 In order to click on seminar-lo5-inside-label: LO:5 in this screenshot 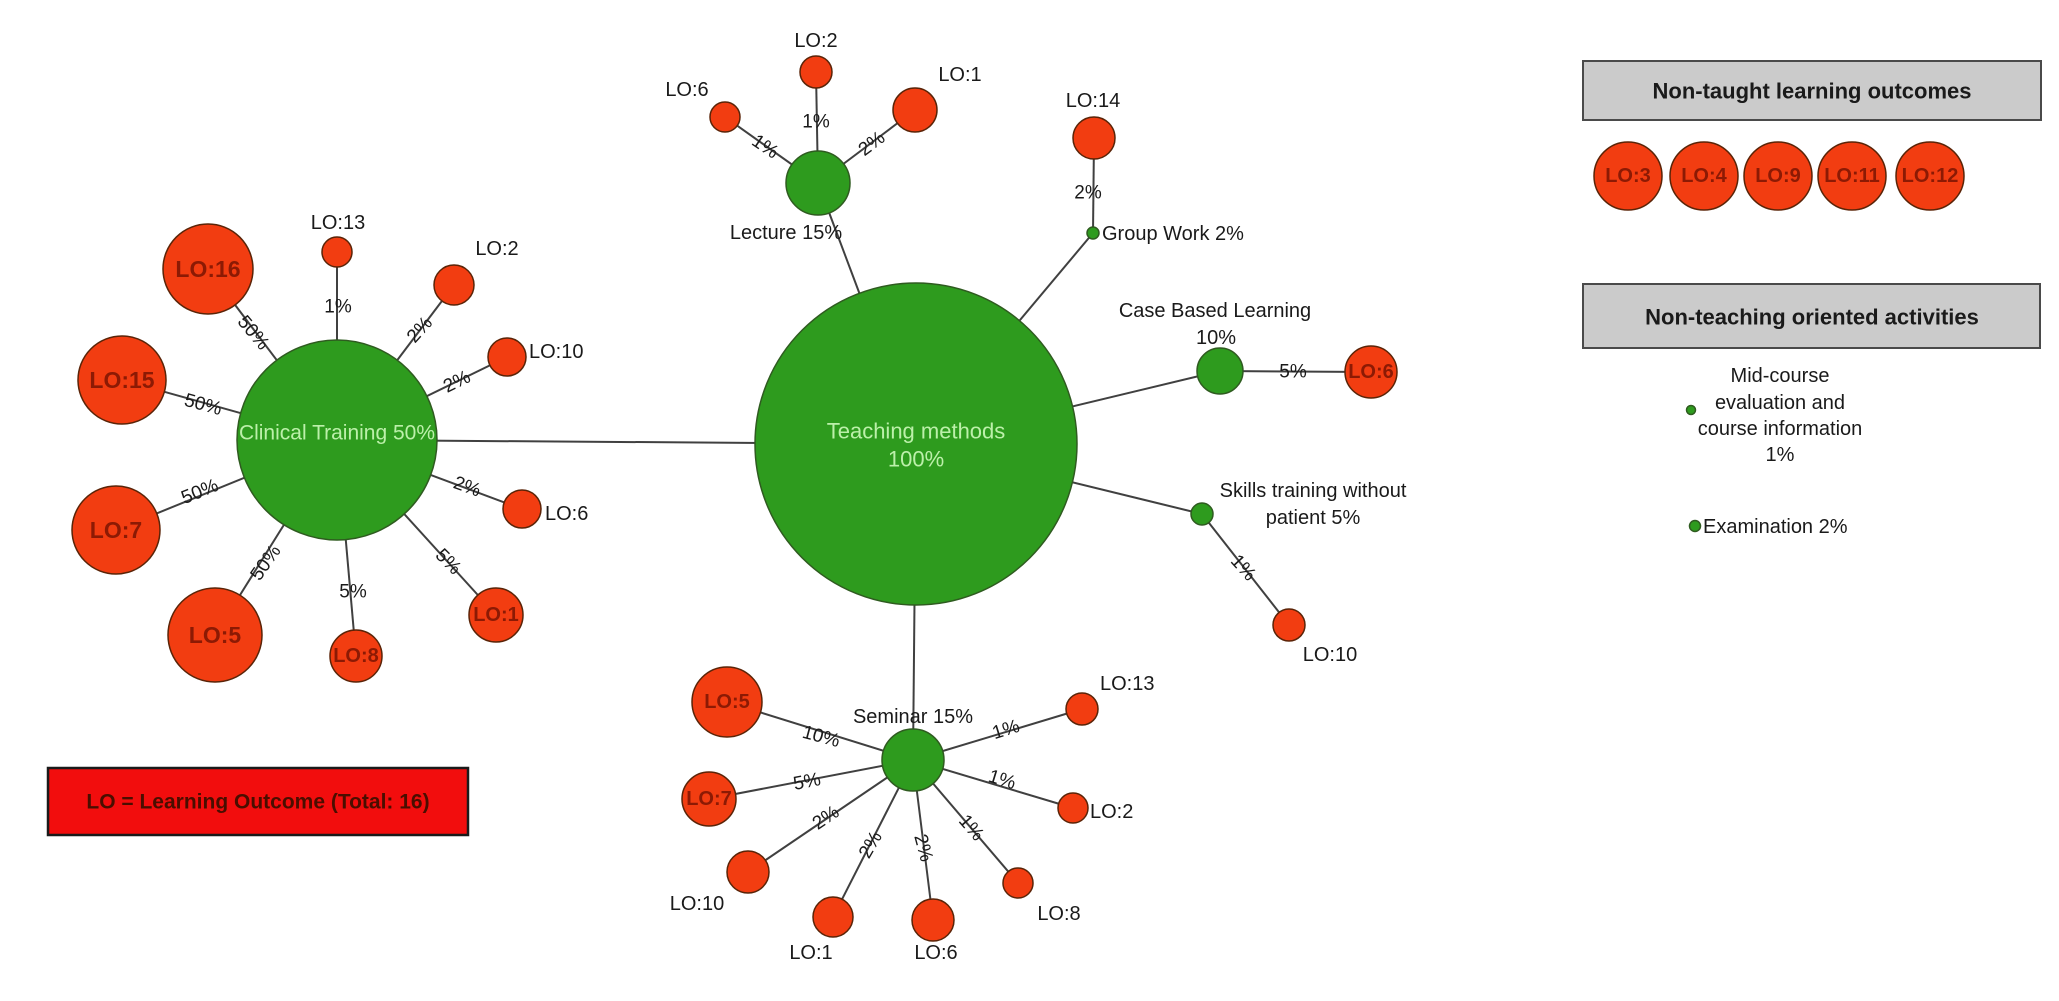, I will do `click(727, 702)`.